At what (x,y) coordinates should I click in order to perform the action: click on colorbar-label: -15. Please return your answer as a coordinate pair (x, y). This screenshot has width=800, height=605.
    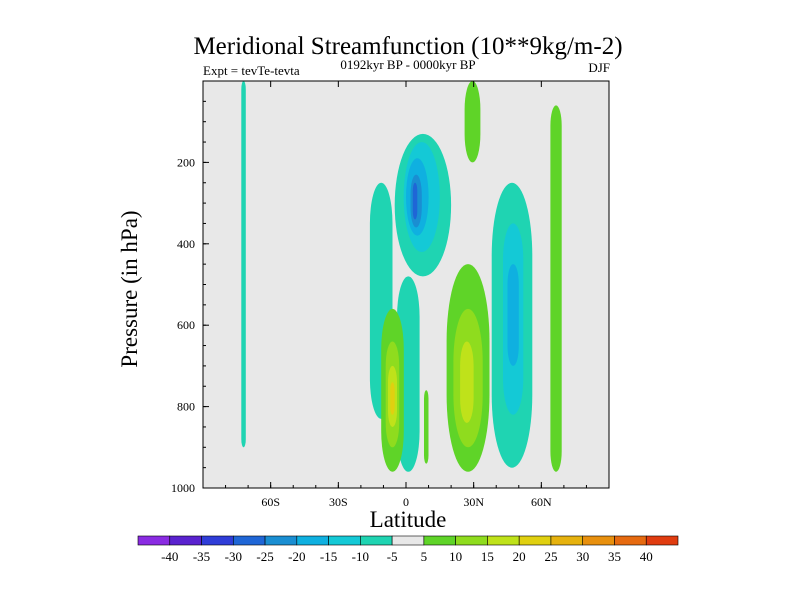
    Looking at the image, I should click on (328, 556).